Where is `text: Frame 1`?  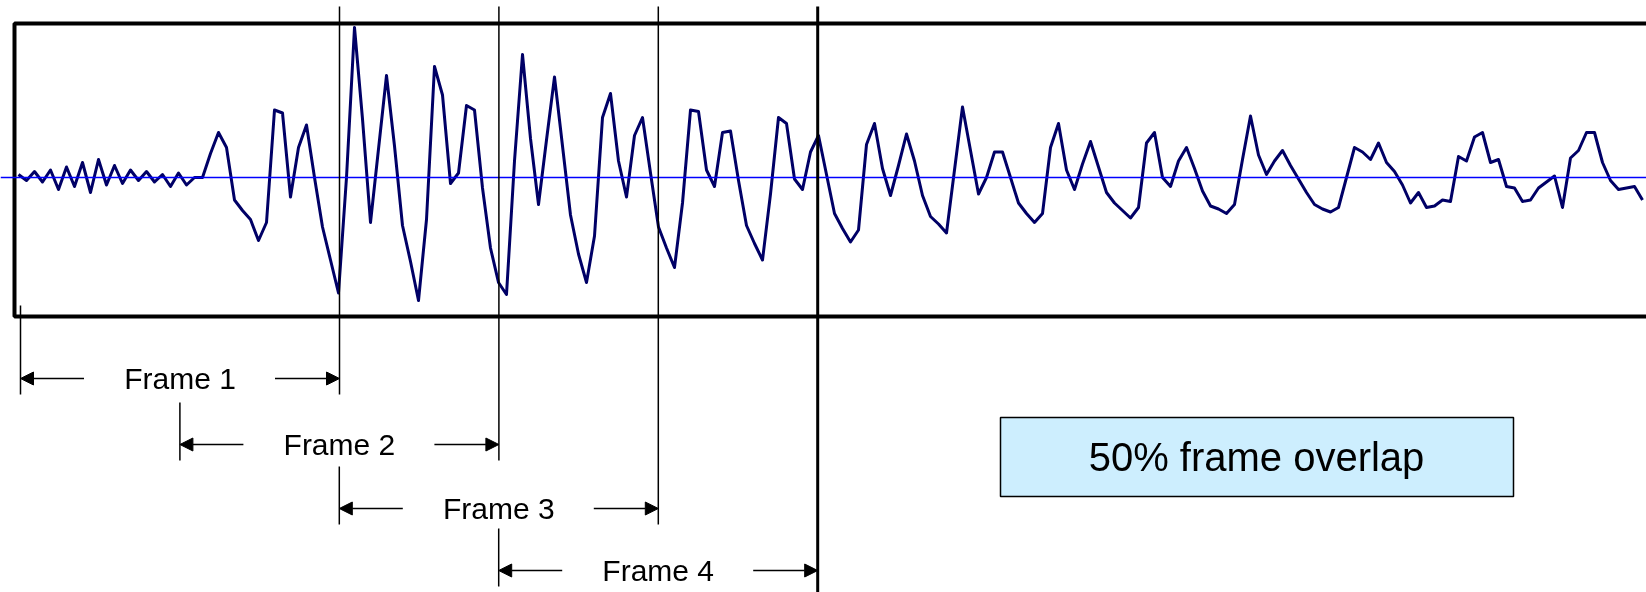 text: Frame 1 is located at coordinates (180, 378).